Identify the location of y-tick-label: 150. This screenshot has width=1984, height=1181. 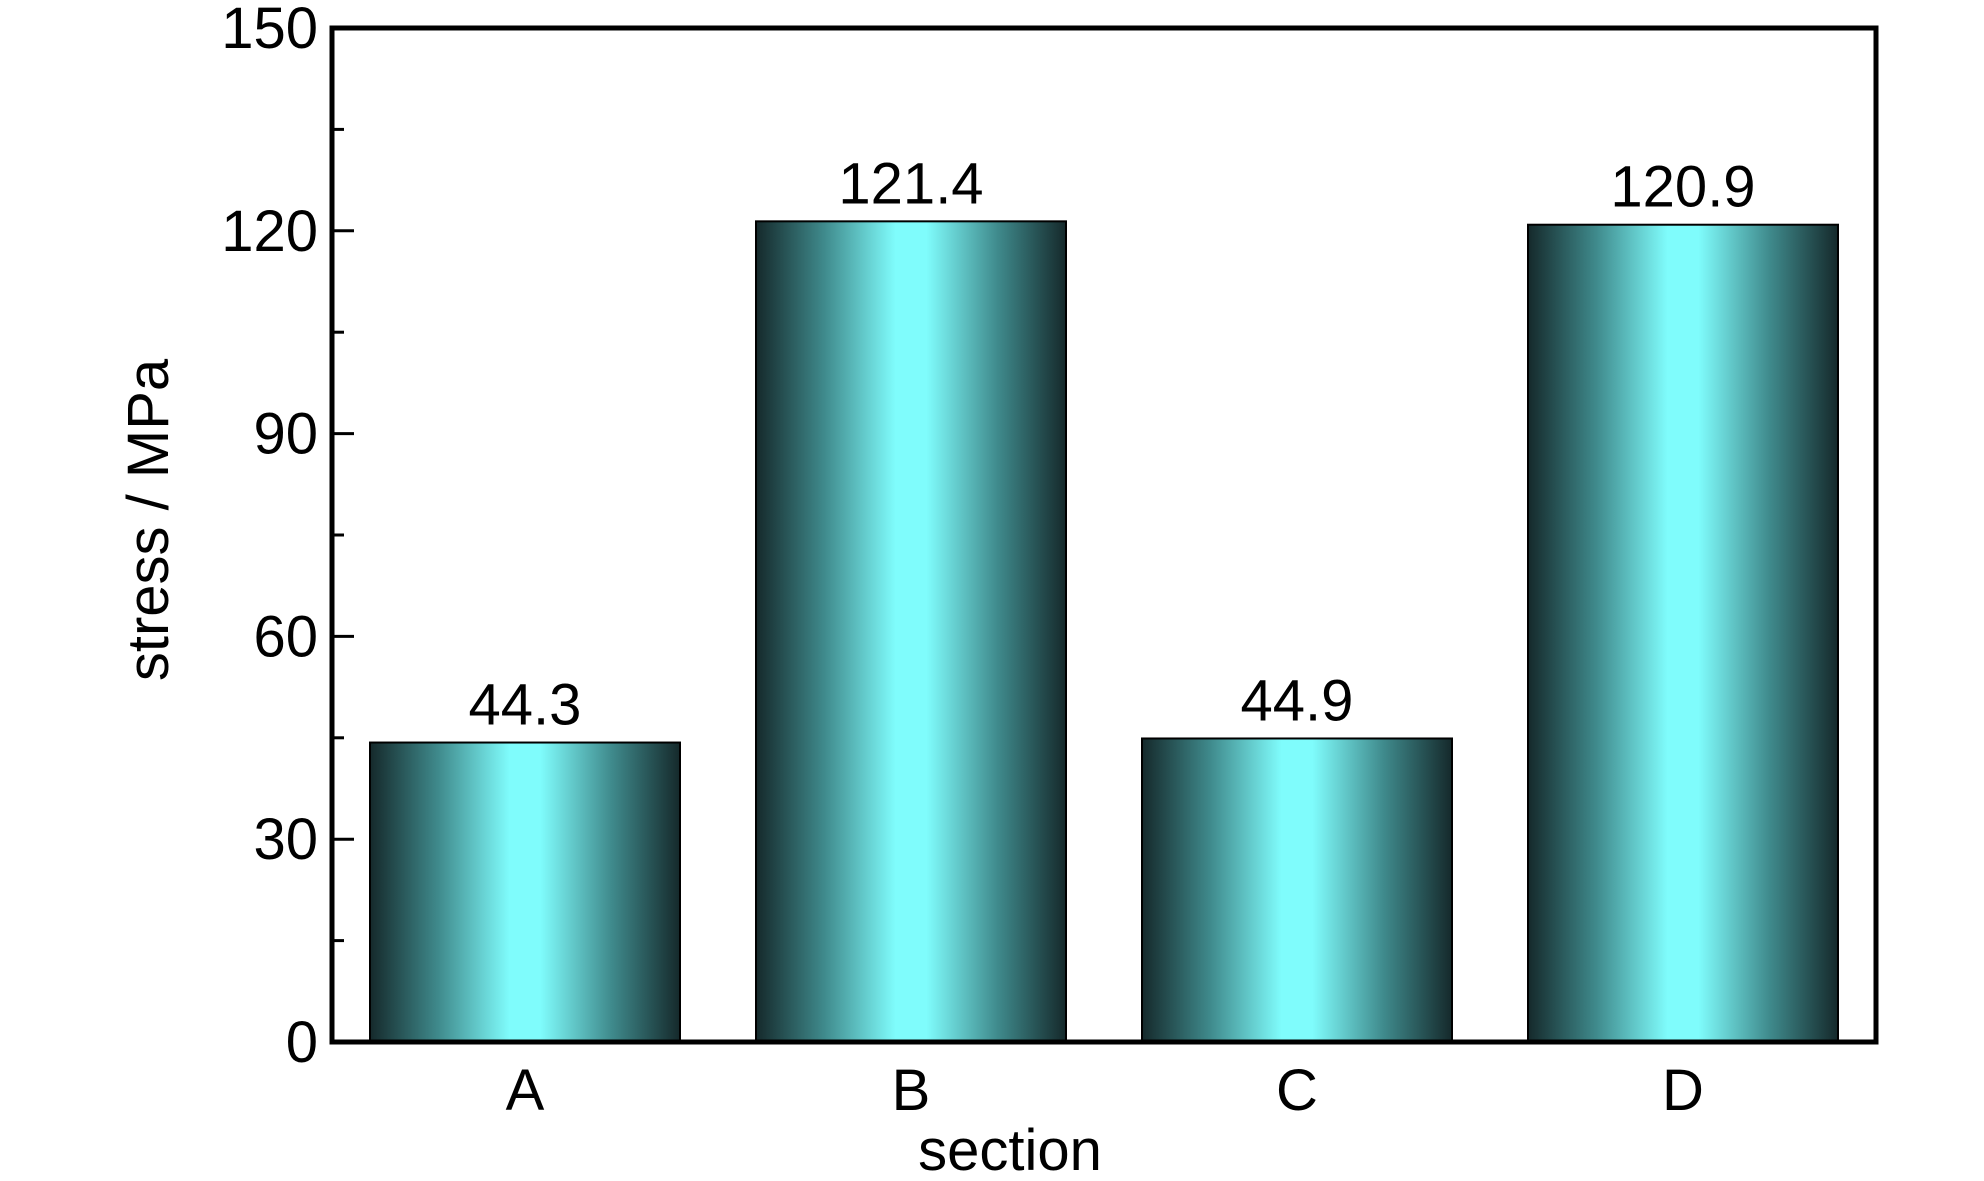
(269, 30).